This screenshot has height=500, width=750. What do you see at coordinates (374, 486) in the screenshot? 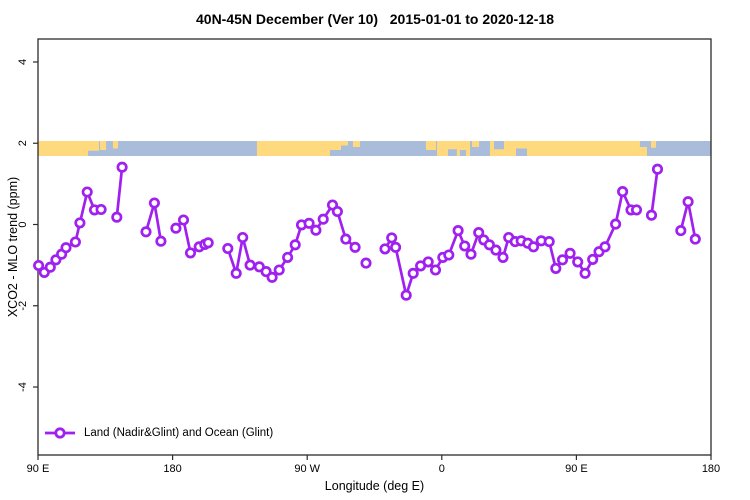
I see `x-axis-label: Longitude (deg E)` at bounding box center [374, 486].